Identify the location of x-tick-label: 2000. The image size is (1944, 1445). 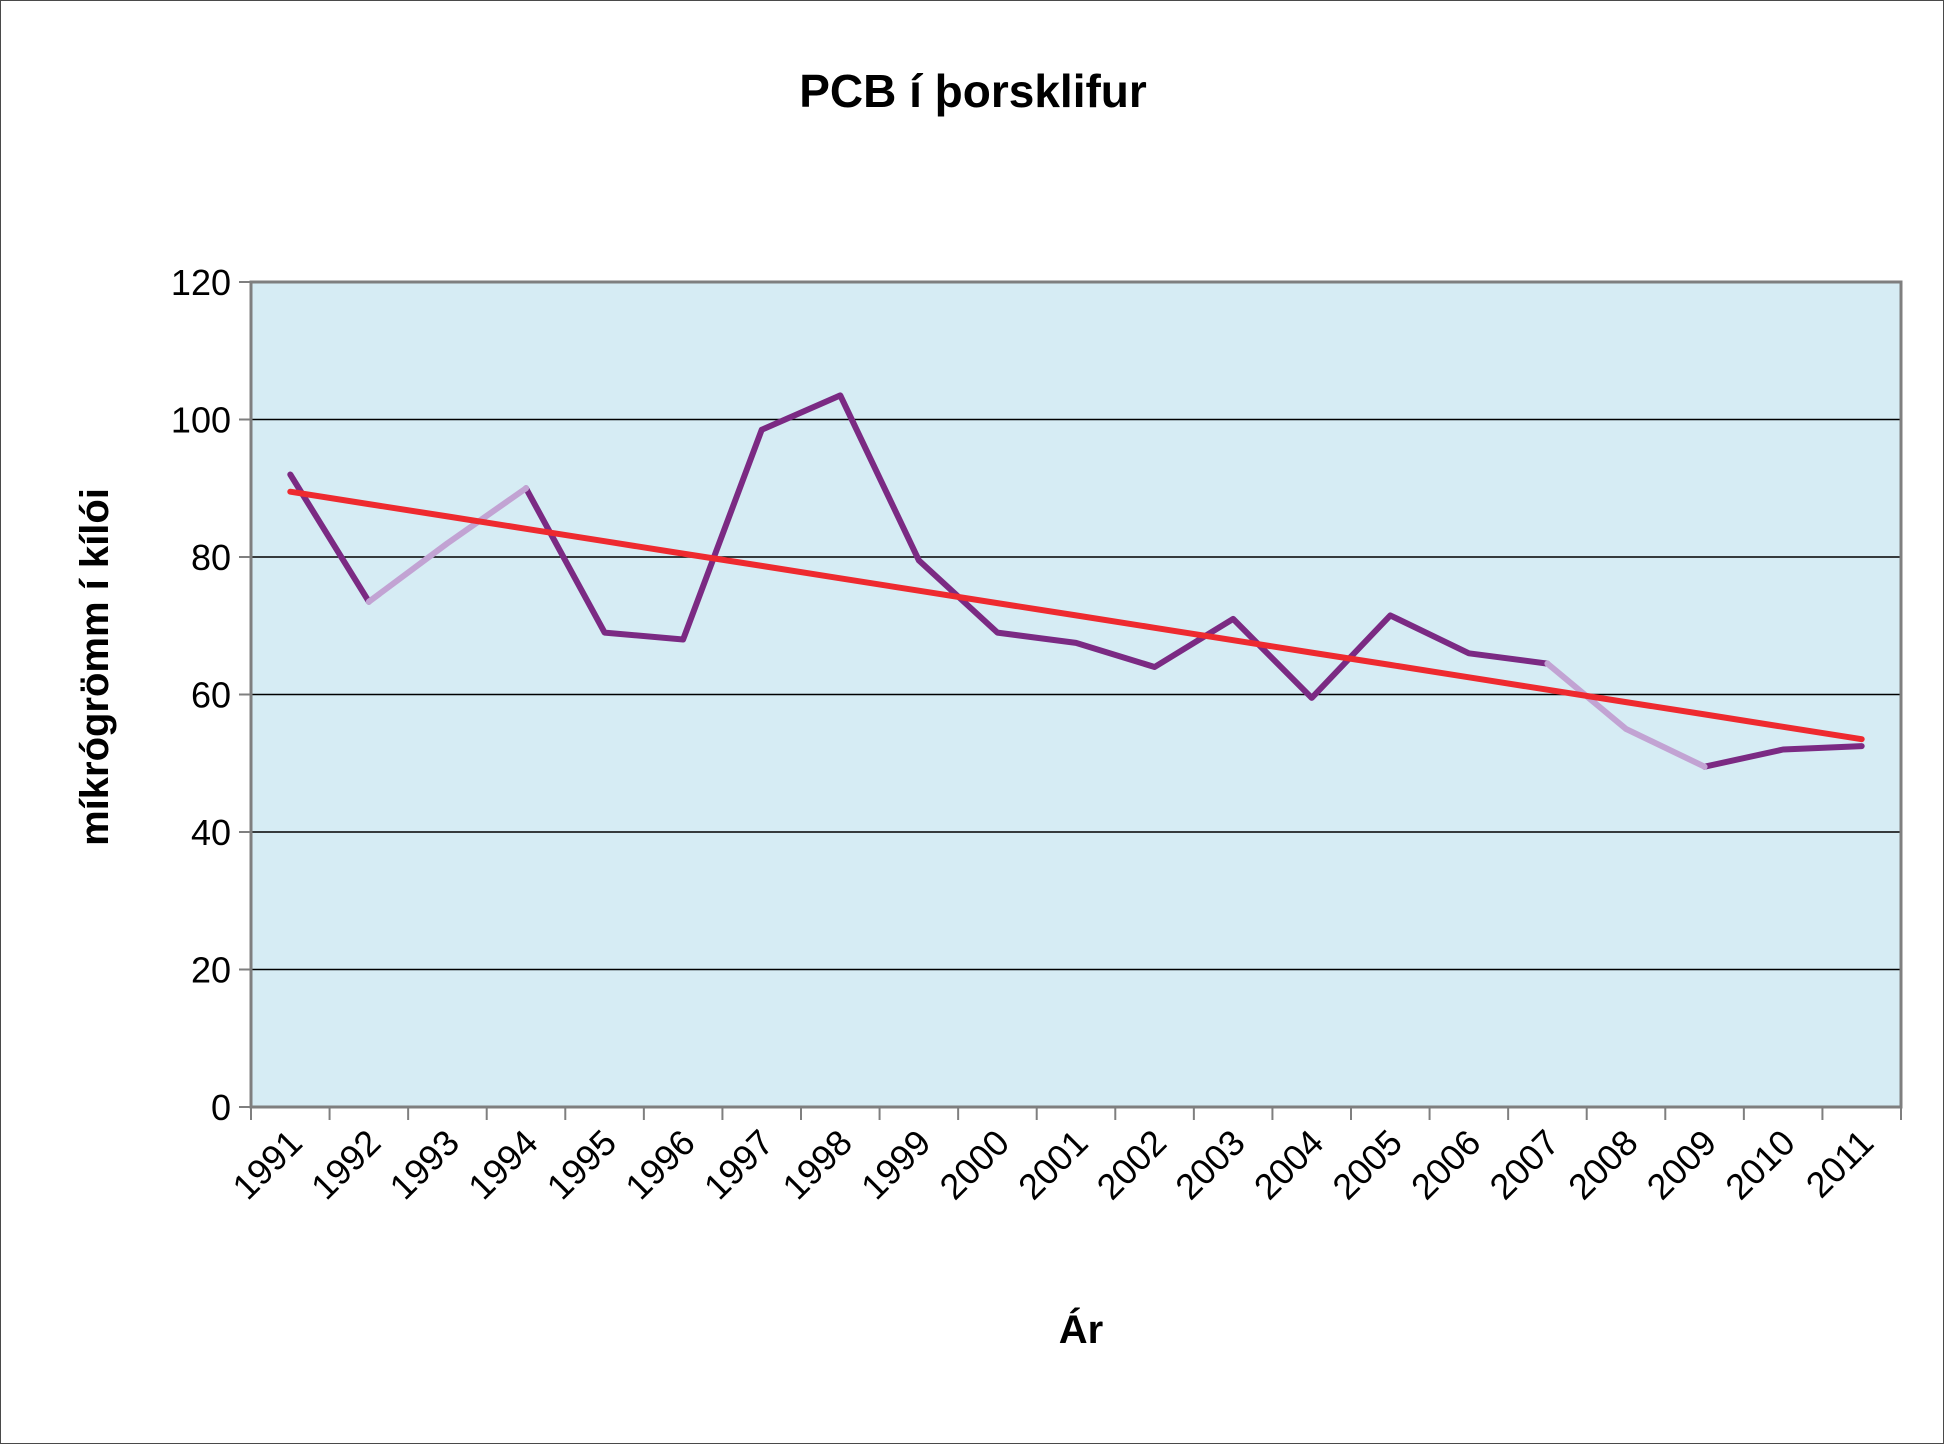
(974, 1165).